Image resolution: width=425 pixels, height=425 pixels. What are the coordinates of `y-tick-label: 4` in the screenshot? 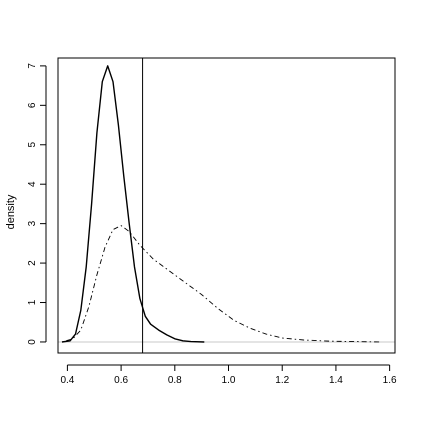 It's located at (32, 184).